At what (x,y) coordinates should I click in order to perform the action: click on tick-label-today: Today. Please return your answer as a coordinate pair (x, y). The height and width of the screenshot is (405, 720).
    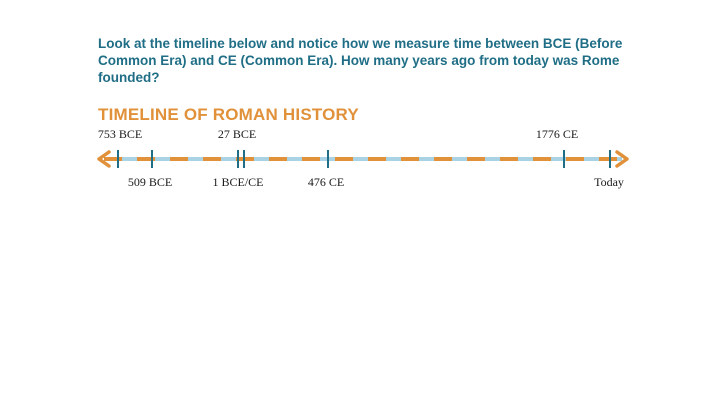
    Looking at the image, I should click on (609, 182).